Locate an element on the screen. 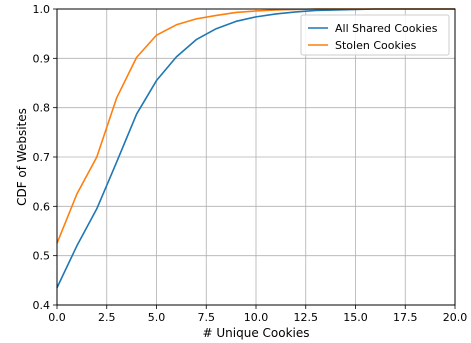 The image size is (471, 343). x-tick-label: 10.0 is located at coordinates (256, 317).